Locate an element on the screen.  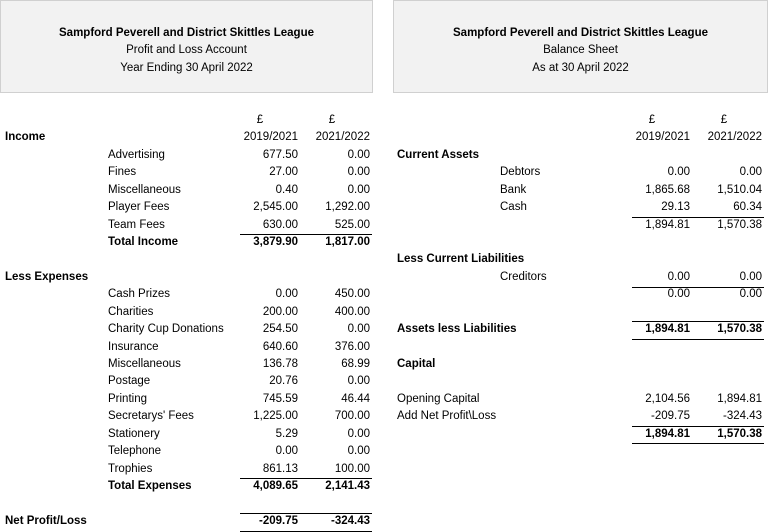
section-label: Less Expenses is located at coordinates (47, 276).